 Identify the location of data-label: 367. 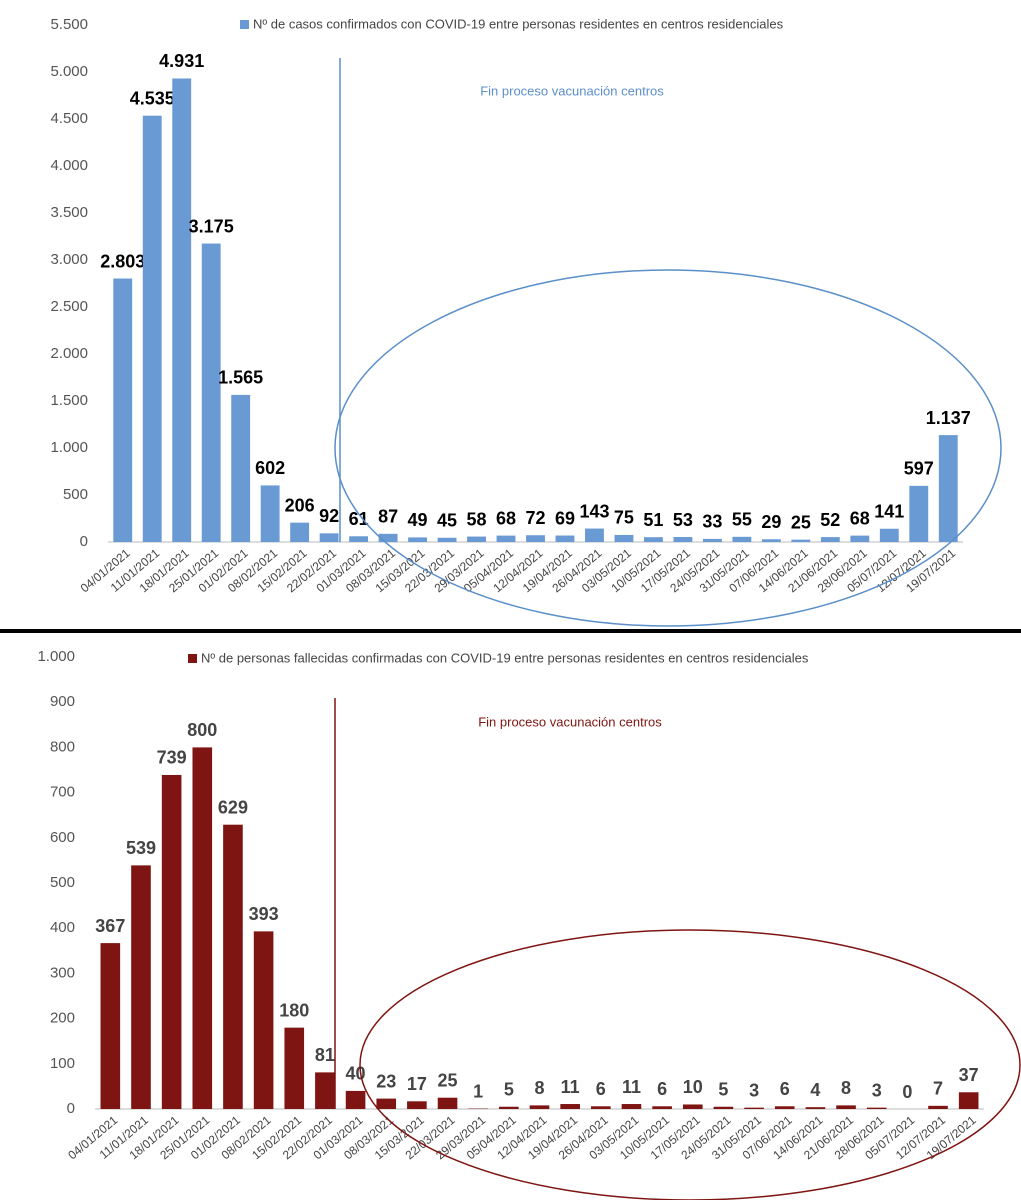
(110, 926).